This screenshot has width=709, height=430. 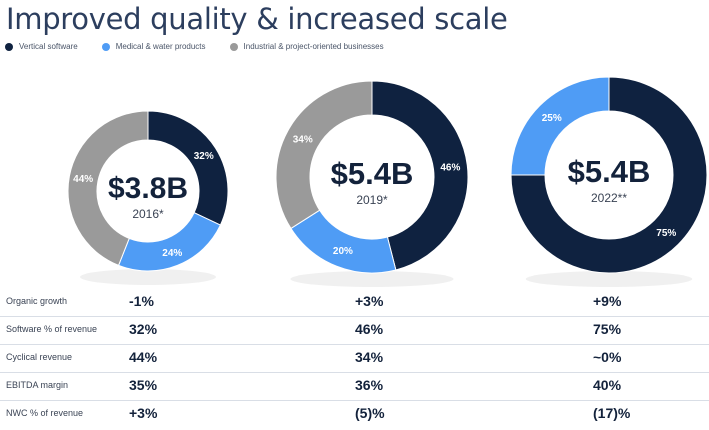 I want to click on donut-center-label: 2016*, so click(x=148, y=214).